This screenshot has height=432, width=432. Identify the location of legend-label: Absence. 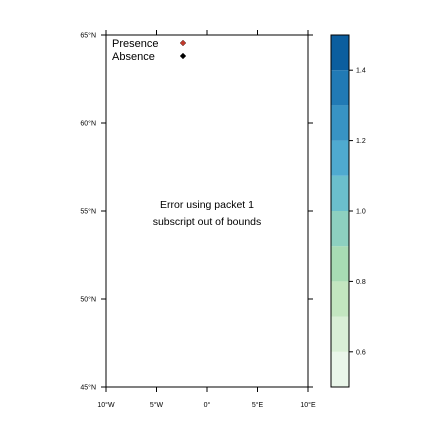
(133, 57).